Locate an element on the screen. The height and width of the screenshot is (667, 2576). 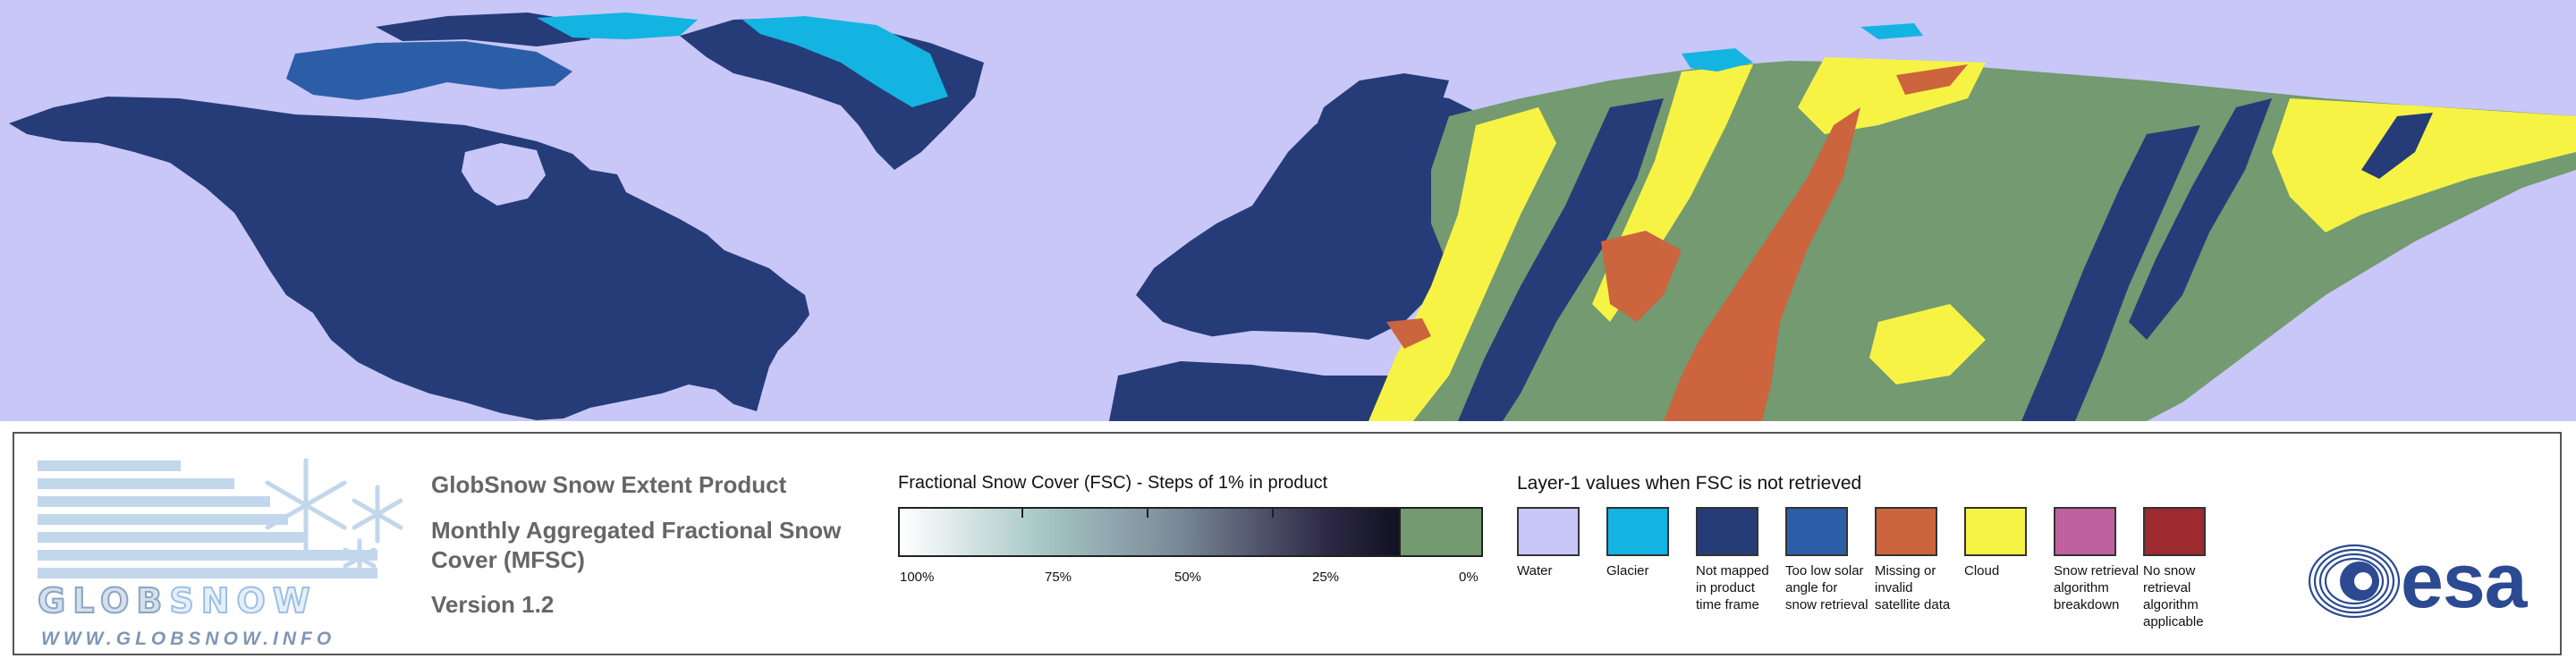
greenland-glacier is located at coordinates (845, 62).